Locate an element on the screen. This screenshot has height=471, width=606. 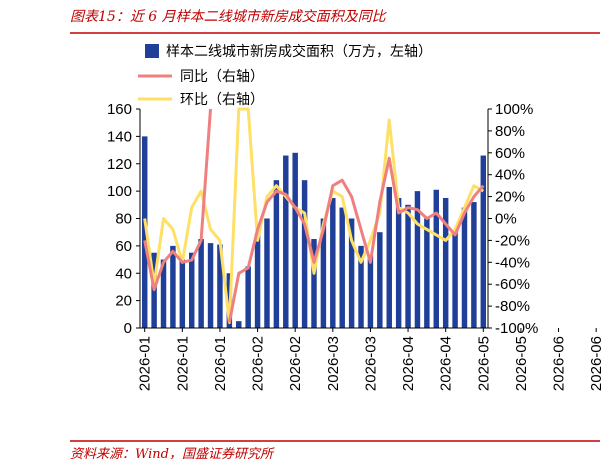
right-tick-label: -40% is located at coordinates (512, 262).